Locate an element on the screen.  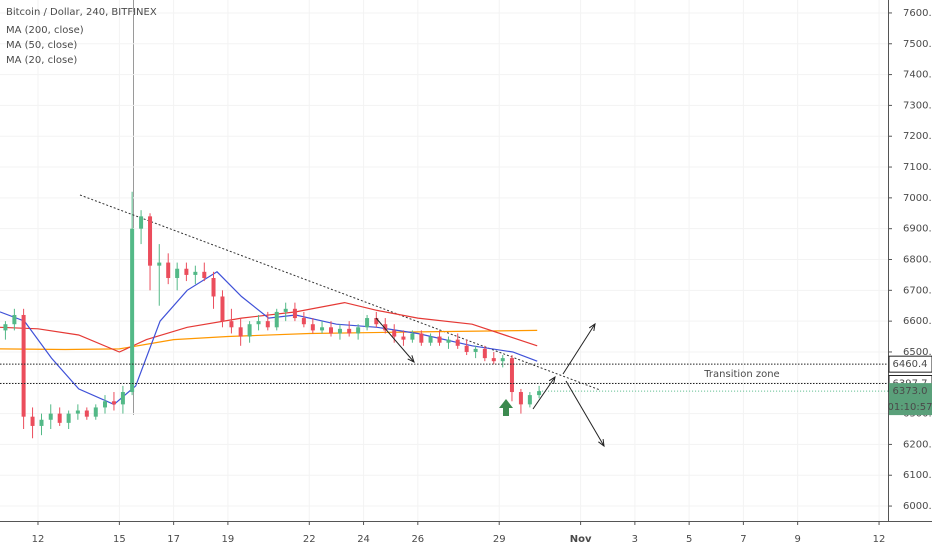
y-tick-label: 6900.0 is located at coordinates (917, 229).